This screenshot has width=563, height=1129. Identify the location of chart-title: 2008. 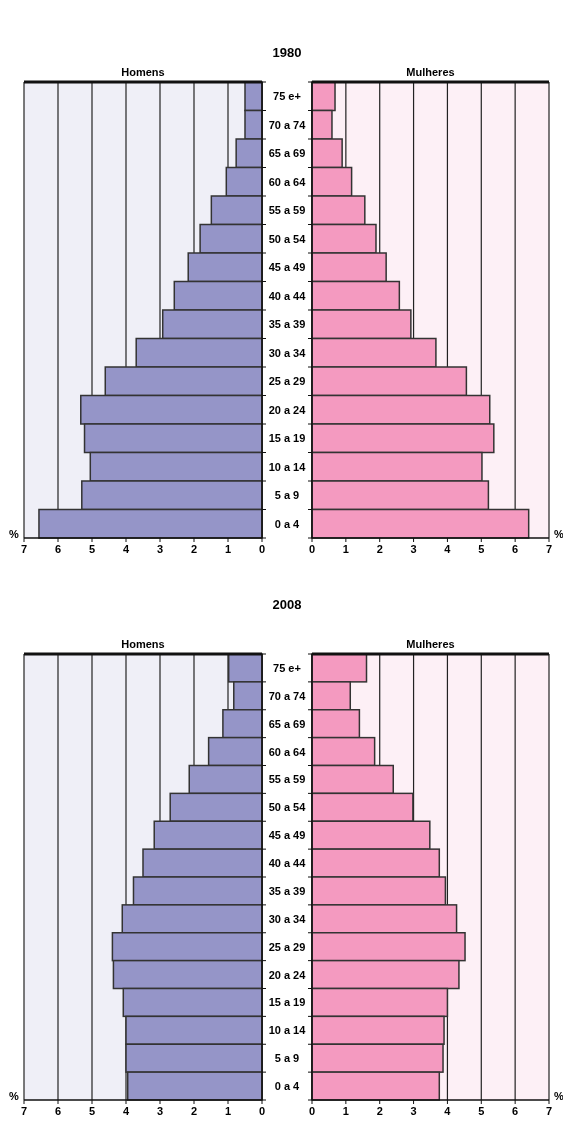
(287, 604).